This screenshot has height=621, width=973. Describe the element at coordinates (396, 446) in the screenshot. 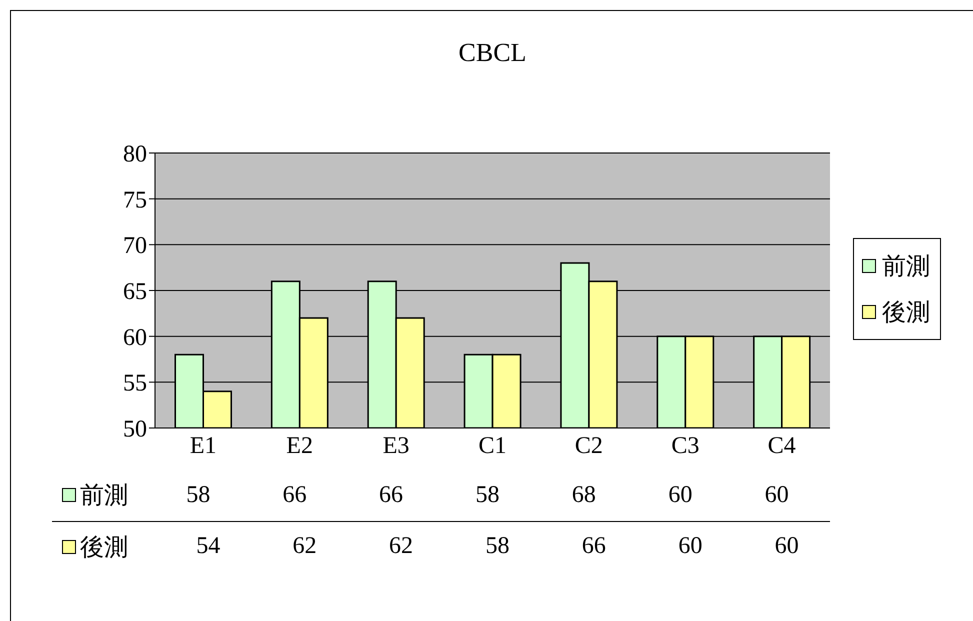

I see `x-tick-label: E3` at that location.